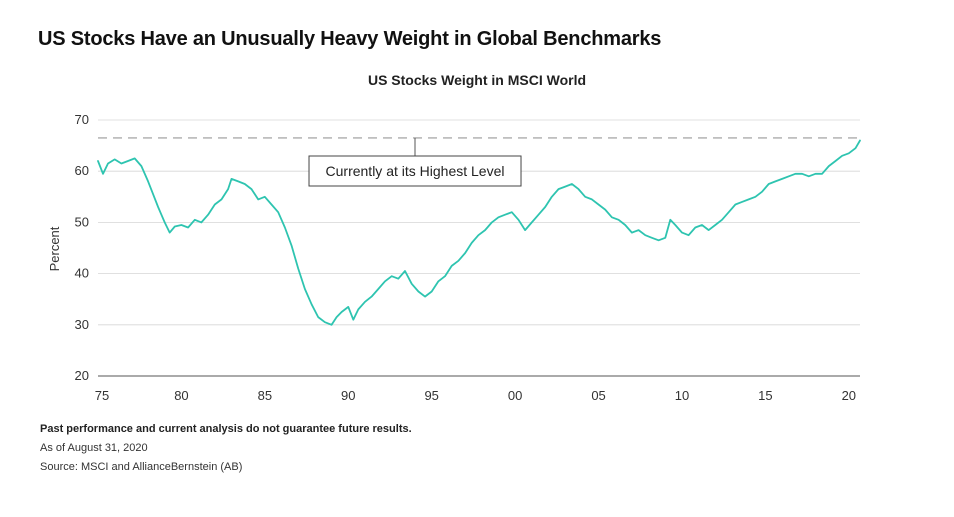 Image resolution: width=954 pixels, height=517 pixels. I want to click on as-of-date: As of August 31, 2020, so click(94, 448).